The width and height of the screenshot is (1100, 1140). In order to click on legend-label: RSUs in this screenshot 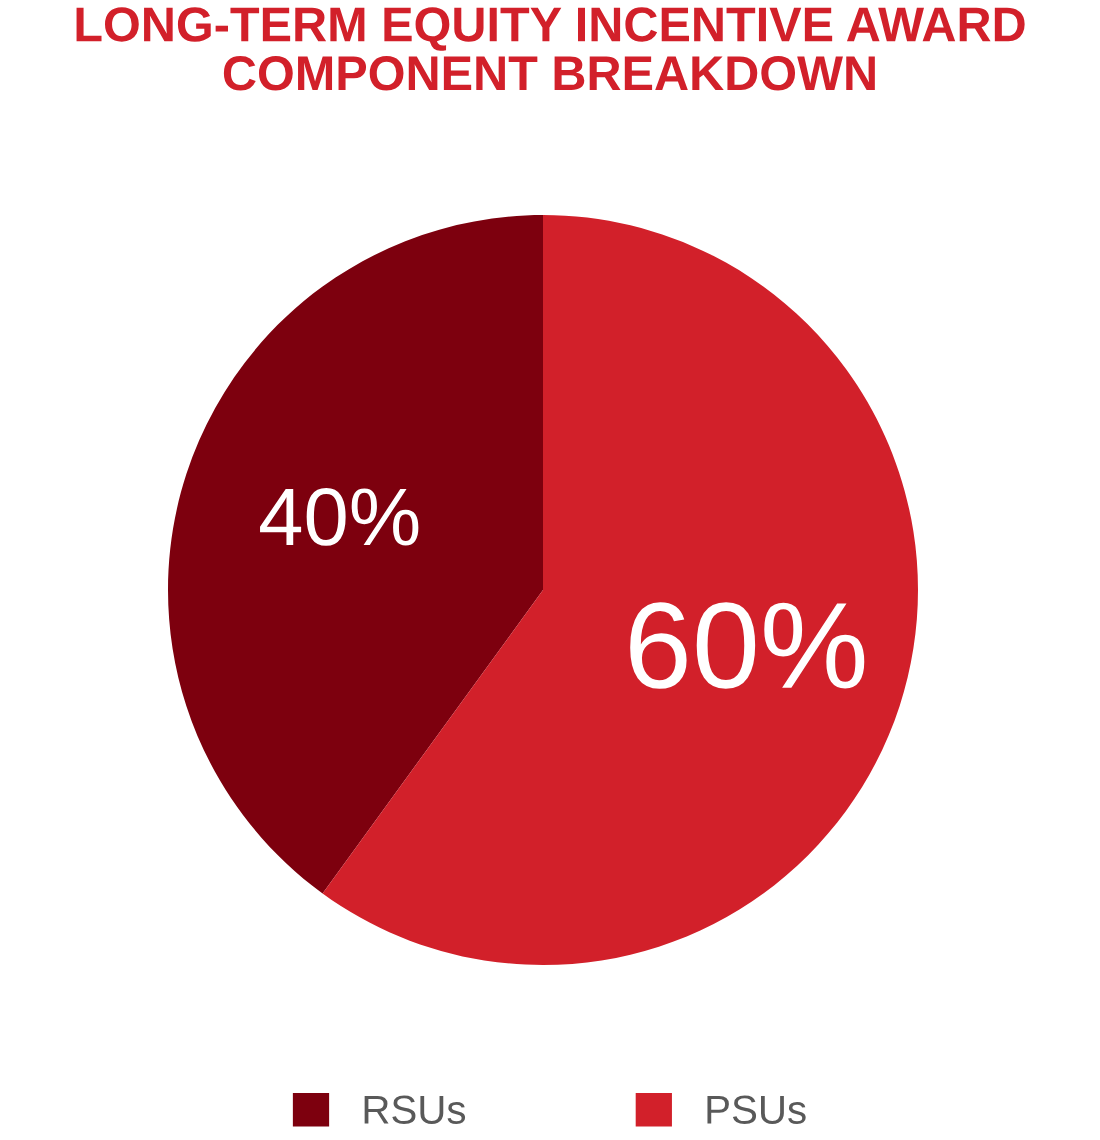, I will do `click(415, 1109)`.